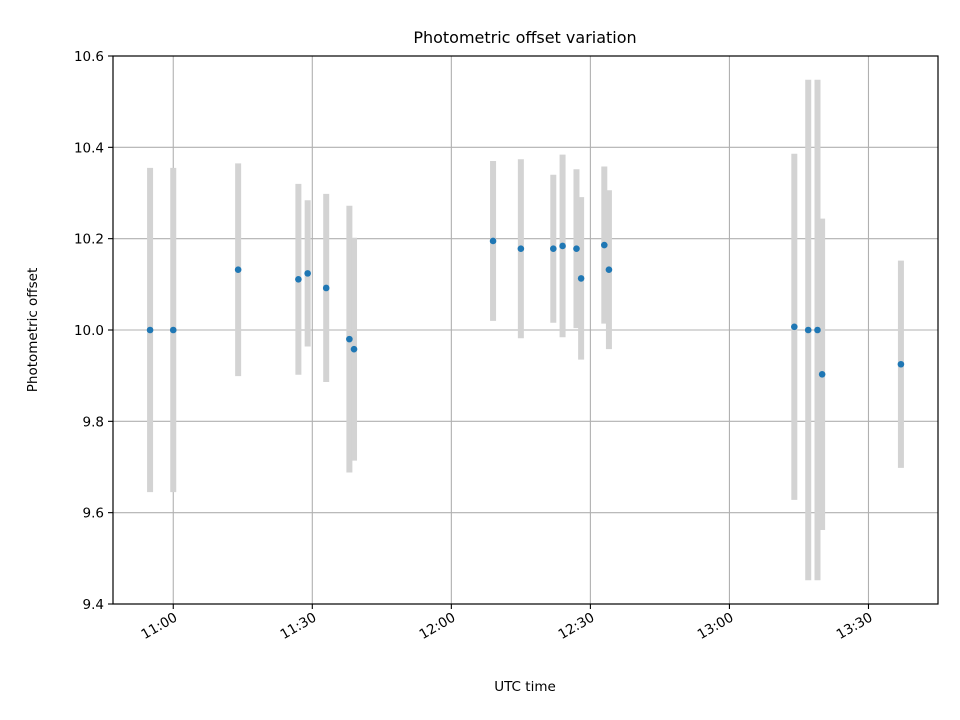  Describe the element at coordinates (93, 514) in the screenshot. I see `y-tick-label: 9.6` at that location.